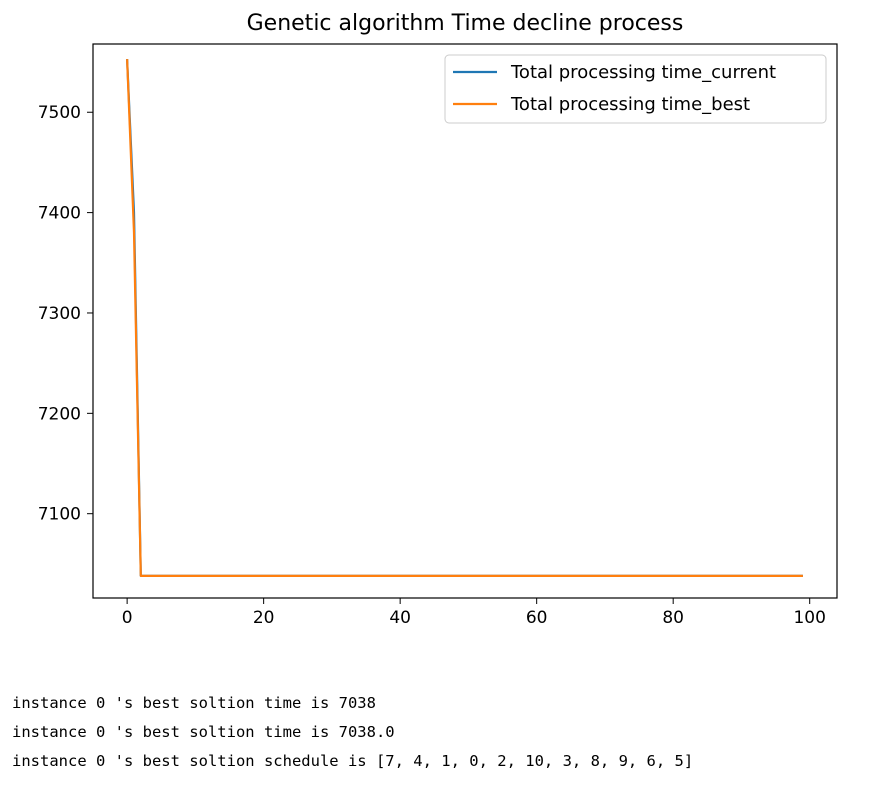 The image size is (889, 788). What do you see at coordinates (809, 618) in the screenshot?
I see `x-tick-label: 100` at bounding box center [809, 618].